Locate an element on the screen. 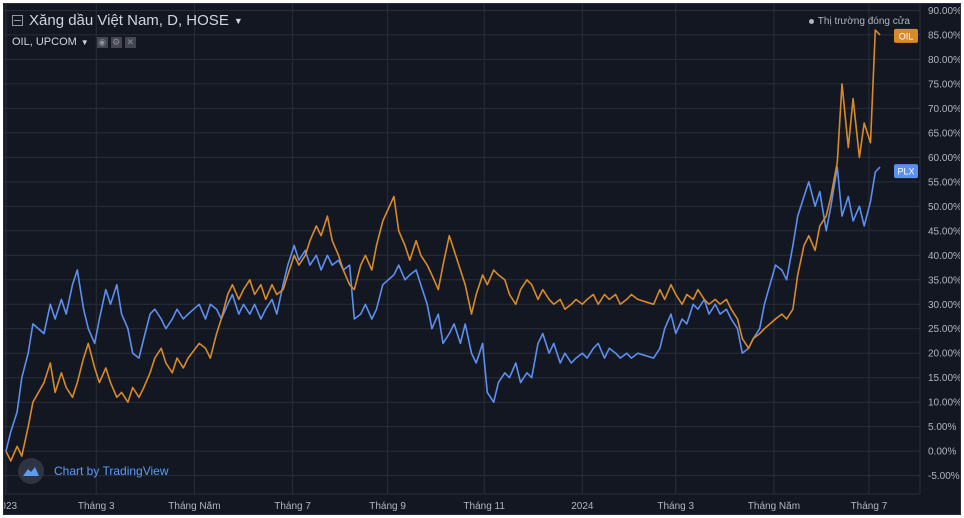 This screenshot has width=964, height=518. series-tag-label: OIL is located at coordinates (906, 36).